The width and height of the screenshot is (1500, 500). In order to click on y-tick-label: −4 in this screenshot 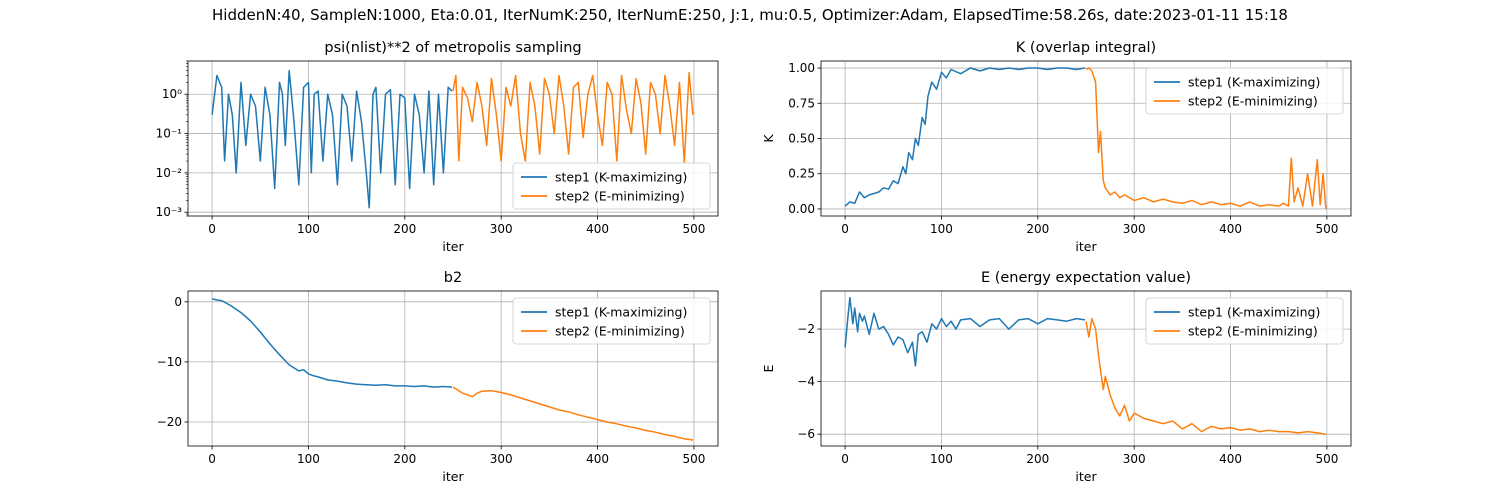, I will do `click(806, 382)`.